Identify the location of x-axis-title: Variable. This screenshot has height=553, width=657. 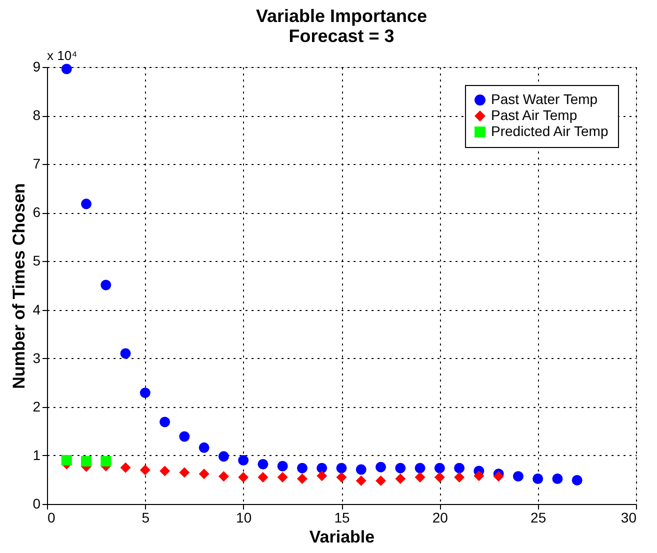
(342, 537).